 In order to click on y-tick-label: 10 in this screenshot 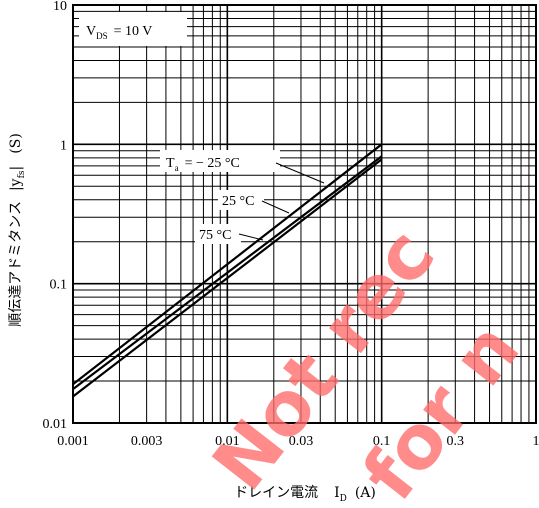, I will do `click(60, 7)`.